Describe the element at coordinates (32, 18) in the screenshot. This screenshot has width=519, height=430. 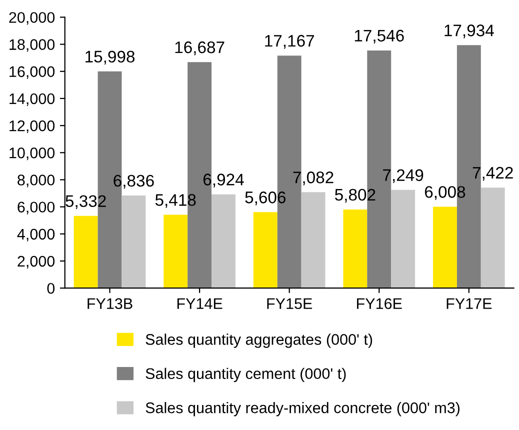
I see `y-tick-label: 20,000` at that location.